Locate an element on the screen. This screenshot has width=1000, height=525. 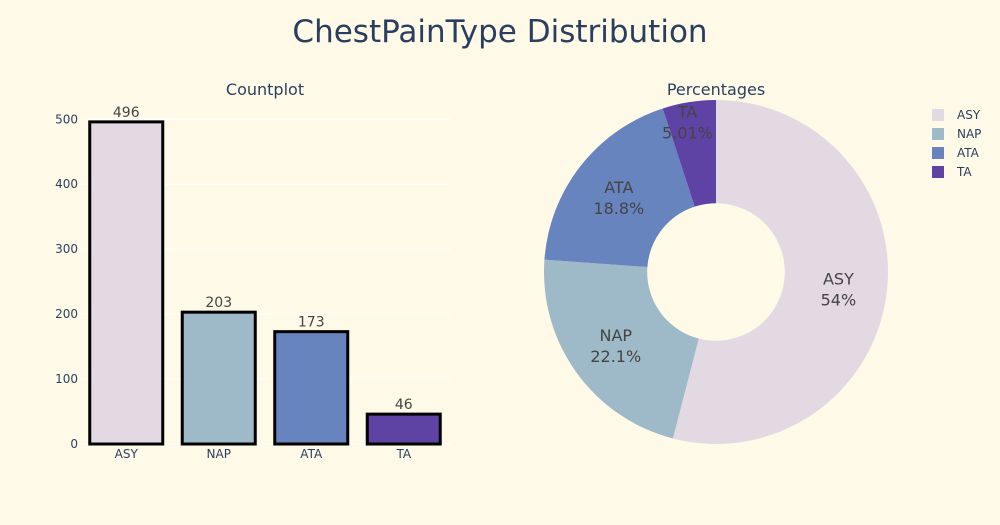
y-tick-label: 300 is located at coordinates (66, 249).